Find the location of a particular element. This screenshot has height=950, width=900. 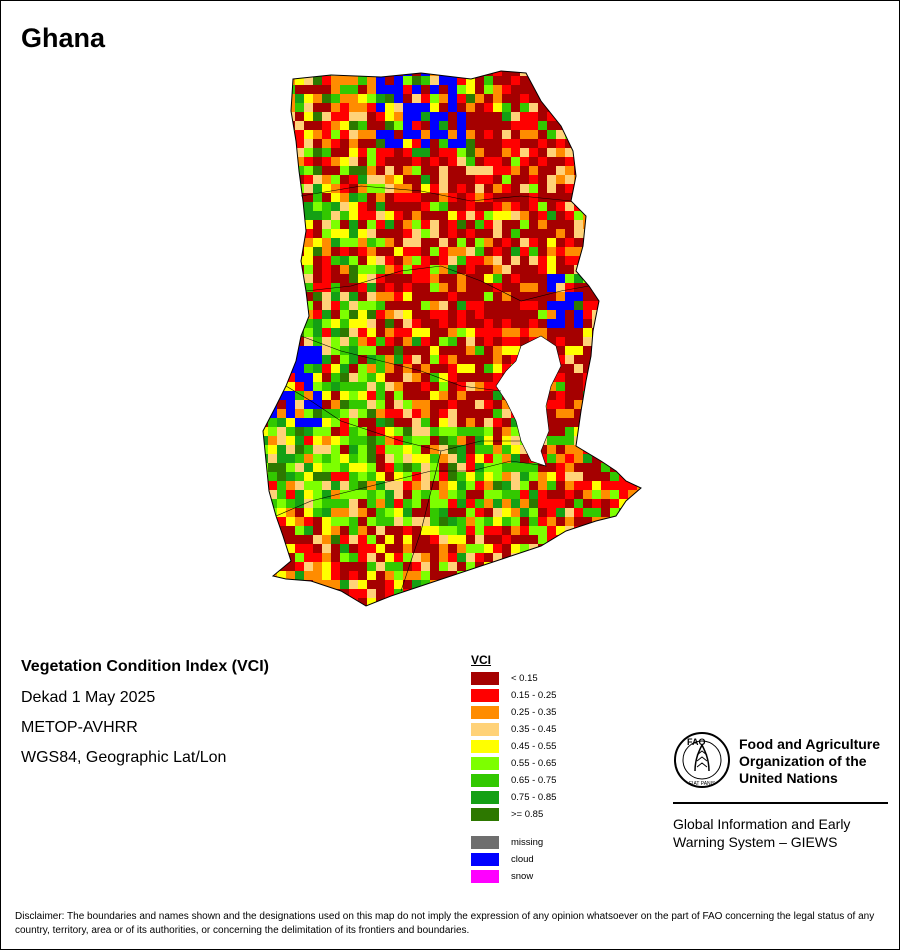

legend-swatch is located at coordinates (485, 876).